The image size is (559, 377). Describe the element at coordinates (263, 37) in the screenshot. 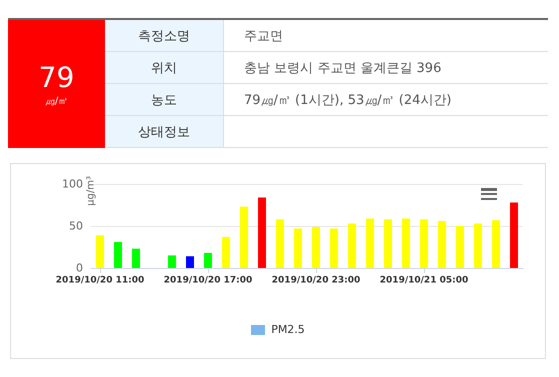

I see `text: 주교면` at that location.